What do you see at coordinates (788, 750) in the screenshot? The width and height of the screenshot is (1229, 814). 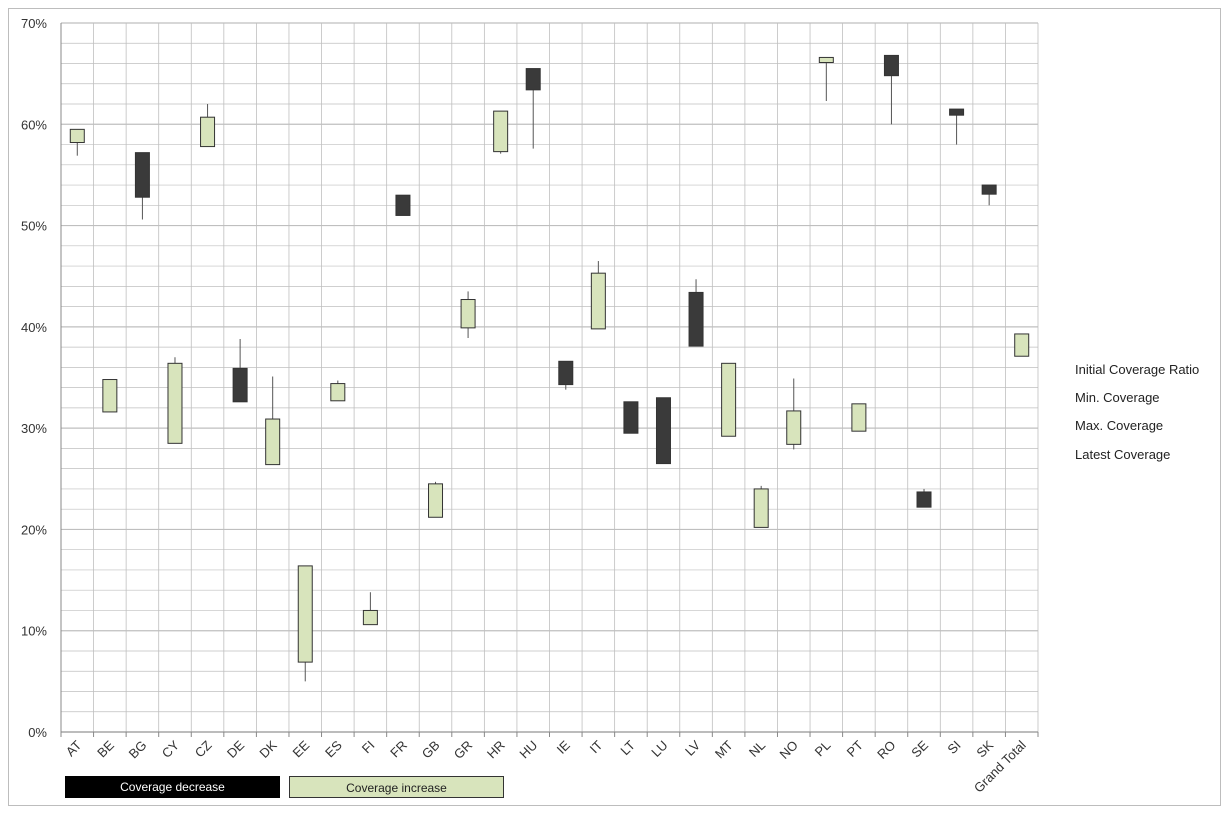 I see `x-tick-label: NO` at bounding box center [788, 750].